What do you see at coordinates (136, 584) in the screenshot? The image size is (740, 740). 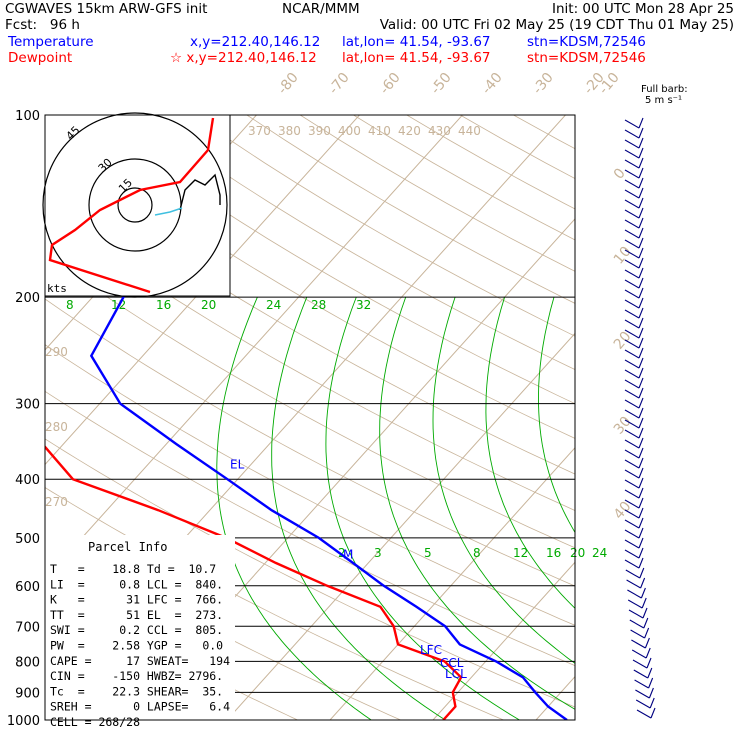 I see `parcel-row: LI = 0.8 LCL = 840.` at bounding box center [136, 584].